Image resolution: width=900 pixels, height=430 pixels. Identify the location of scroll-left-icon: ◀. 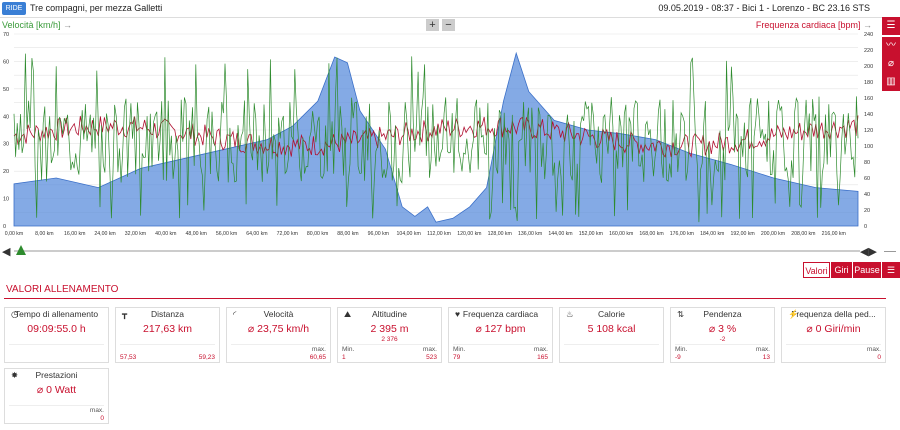
(6, 252).